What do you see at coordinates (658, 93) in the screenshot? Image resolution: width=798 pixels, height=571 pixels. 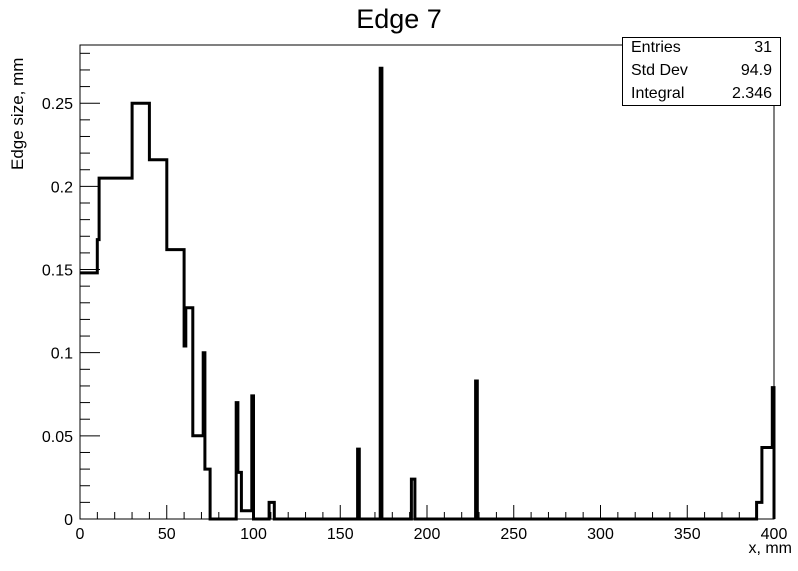 I see `stats-label: Integral` at bounding box center [658, 93].